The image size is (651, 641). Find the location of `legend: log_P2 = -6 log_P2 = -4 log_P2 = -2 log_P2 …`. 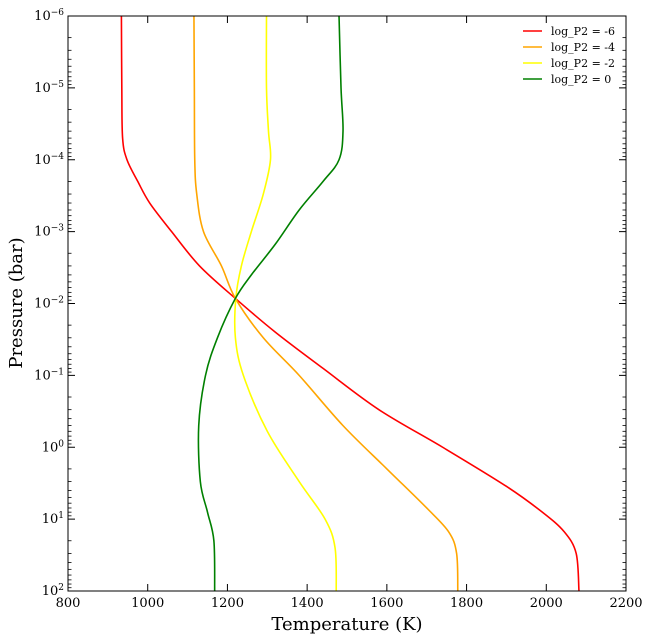

legend: log_P2 = -6 log_P2 = -4 log_P2 = -2 log_P2 … is located at coordinates (569, 55).